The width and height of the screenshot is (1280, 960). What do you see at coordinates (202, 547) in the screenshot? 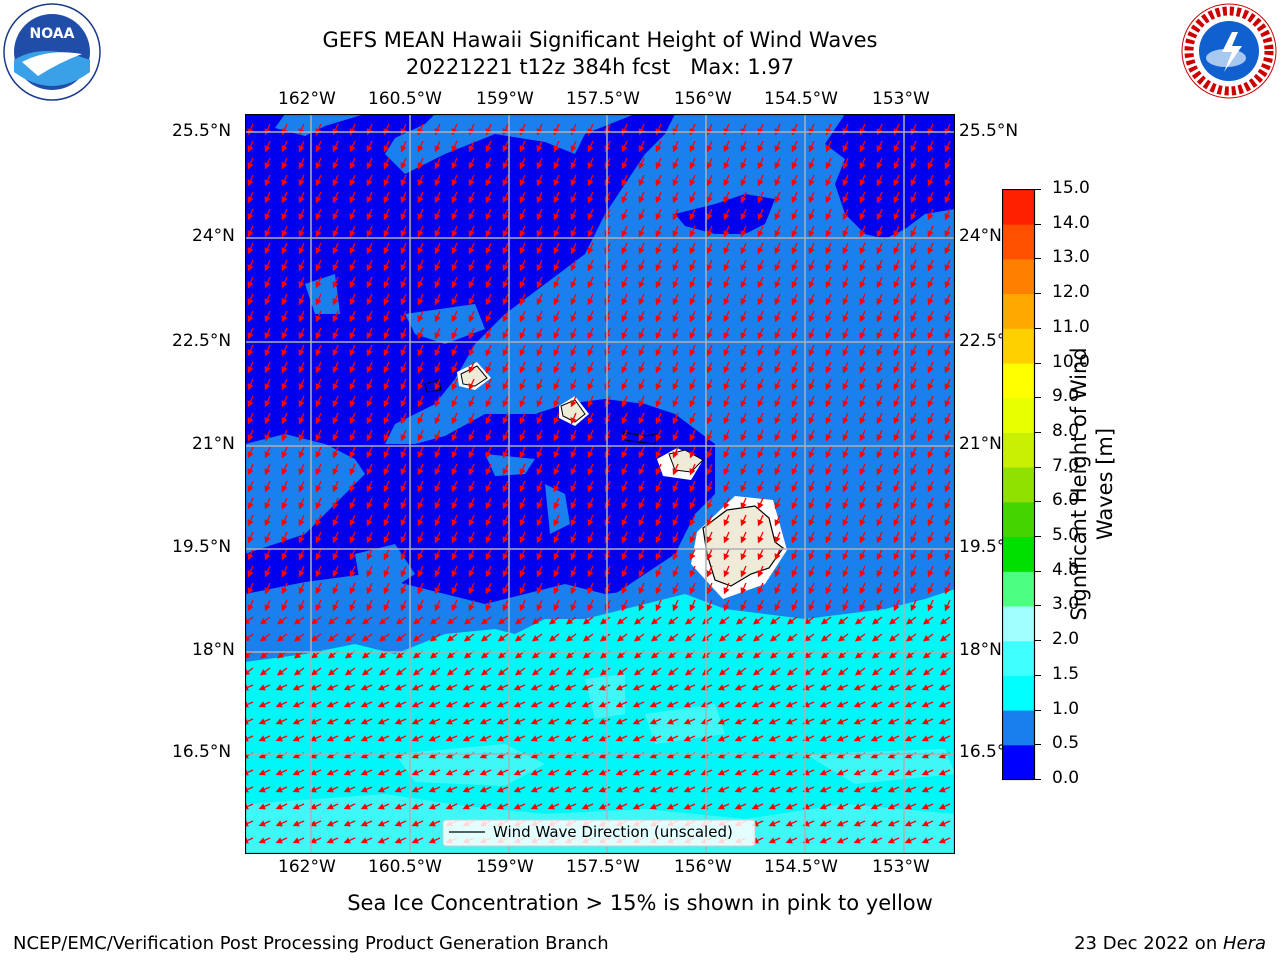
I see `left-lat-label: 19.5°N` at bounding box center [202, 547].